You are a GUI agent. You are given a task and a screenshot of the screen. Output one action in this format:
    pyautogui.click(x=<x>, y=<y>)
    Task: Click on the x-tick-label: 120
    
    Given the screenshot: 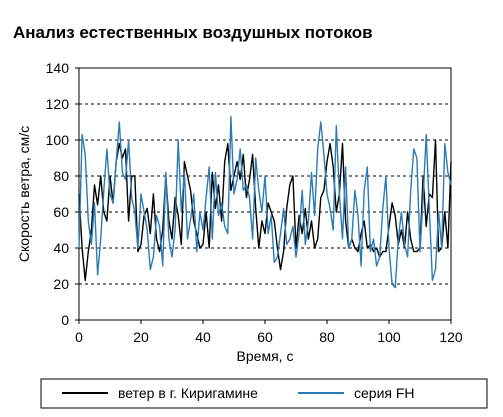 What is the action you would take?
    pyautogui.click(x=451, y=337)
    